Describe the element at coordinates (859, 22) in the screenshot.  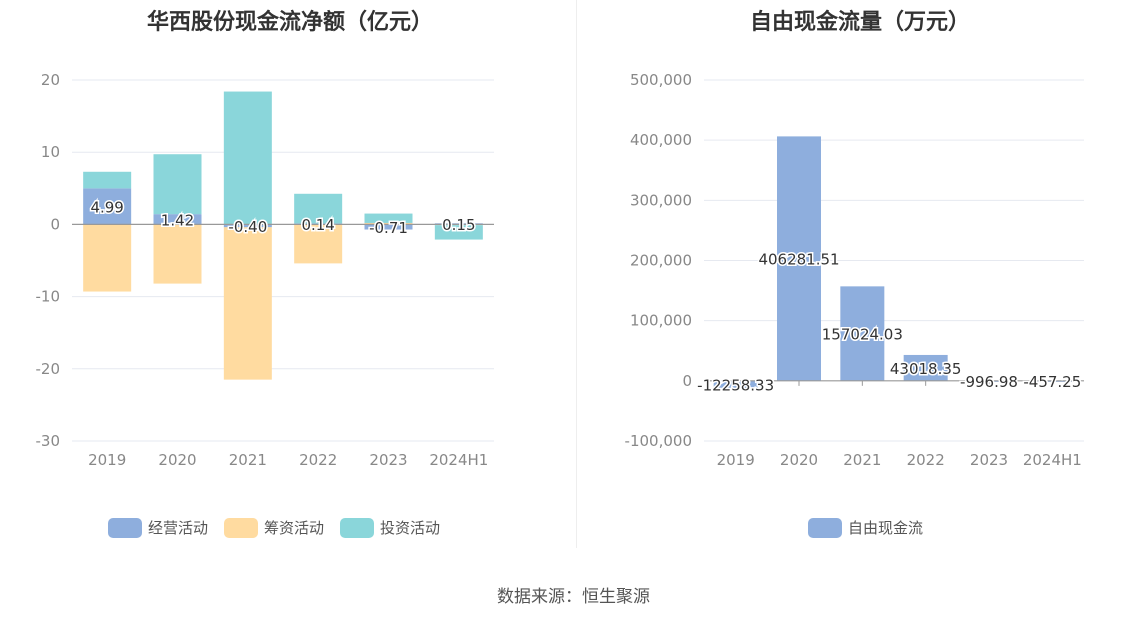
I see `right-chart-title: 自由现金流量（万元）` at that location.